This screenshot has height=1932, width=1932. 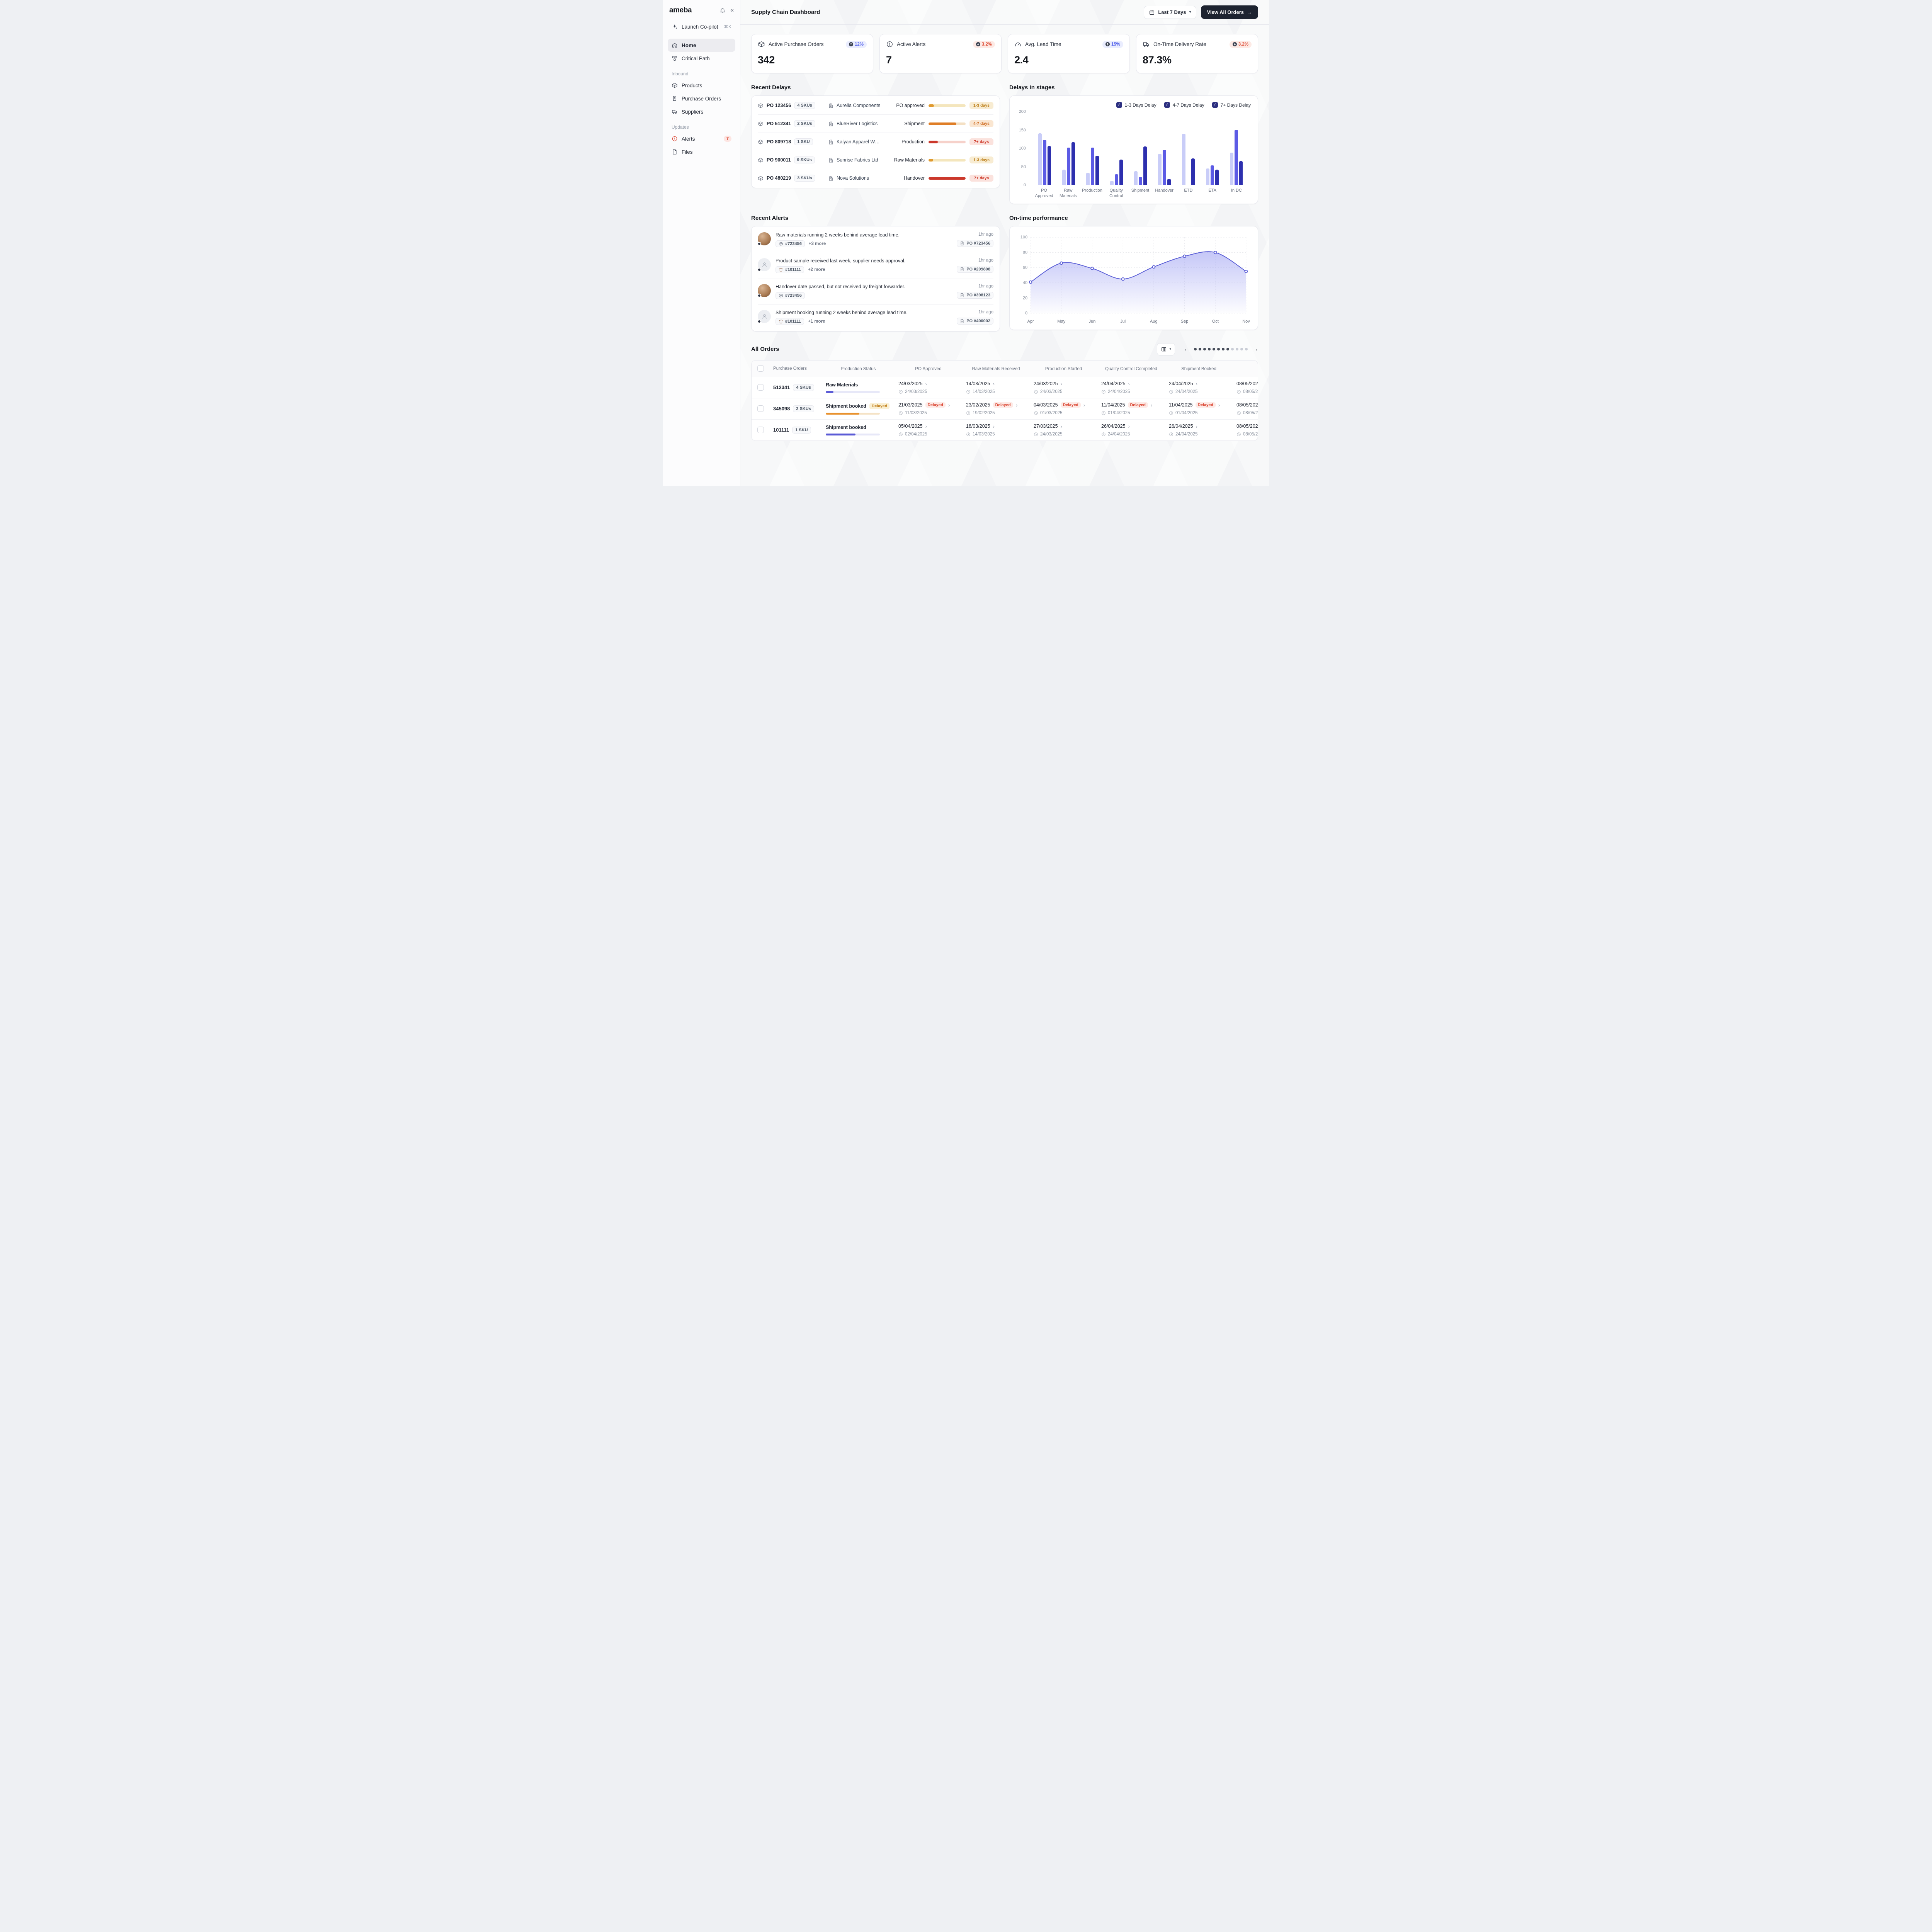 I want to click on sidebar-item-files: Files, so click(x=702, y=152).